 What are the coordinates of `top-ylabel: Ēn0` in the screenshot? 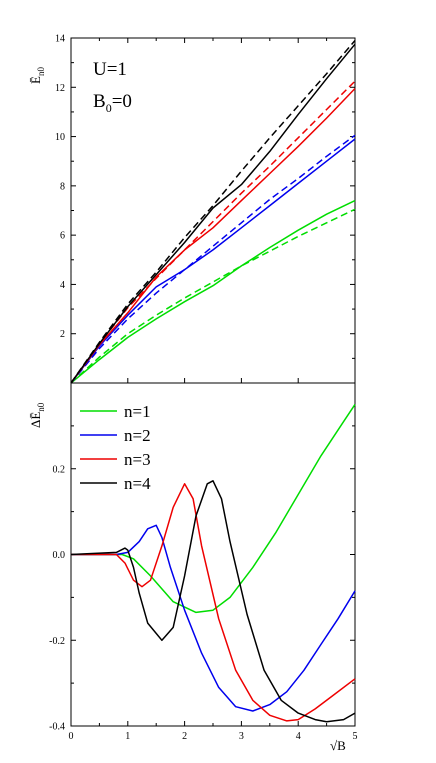 It's located at (37, 75).